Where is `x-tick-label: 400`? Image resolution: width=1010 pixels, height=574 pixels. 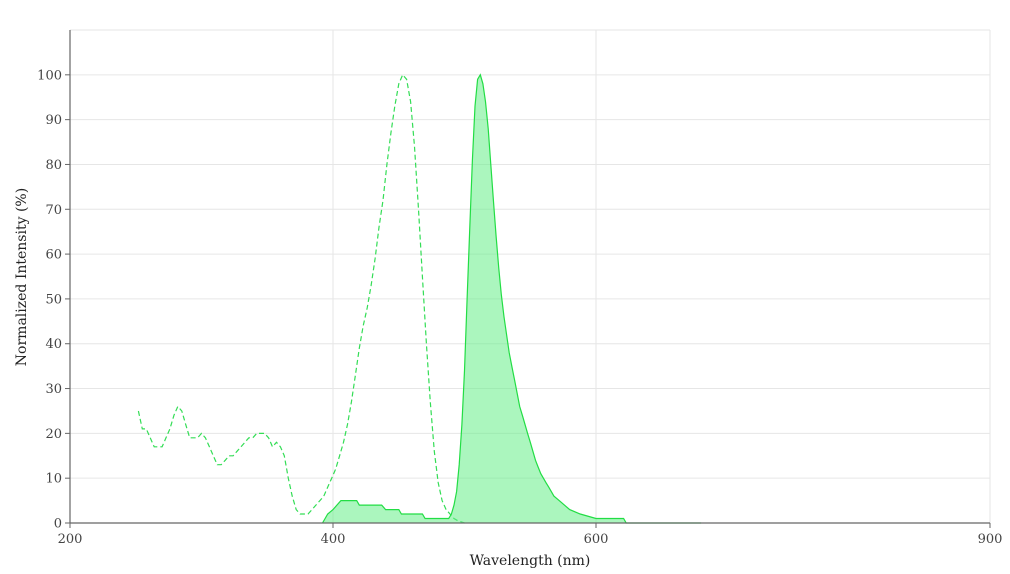
x-tick-label: 400 is located at coordinates (333, 539).